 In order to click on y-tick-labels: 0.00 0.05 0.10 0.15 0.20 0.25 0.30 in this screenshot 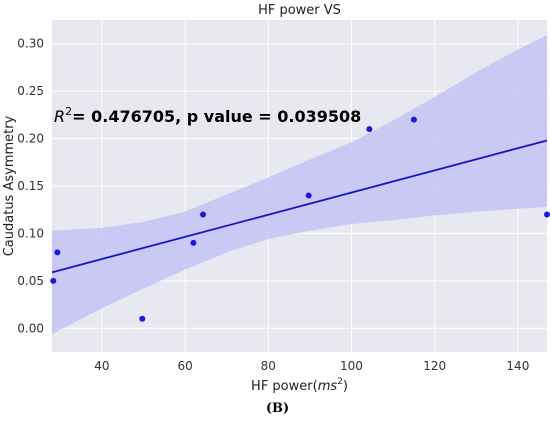, I will do `click(30, 186)`.